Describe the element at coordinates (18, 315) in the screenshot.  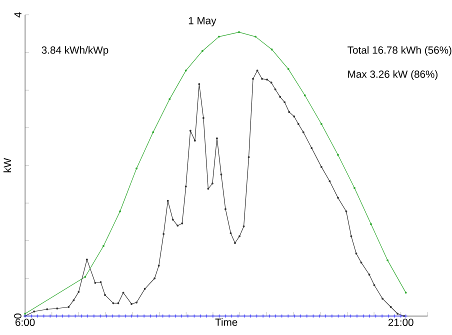
I see `y-tick-label: 0` at that location.